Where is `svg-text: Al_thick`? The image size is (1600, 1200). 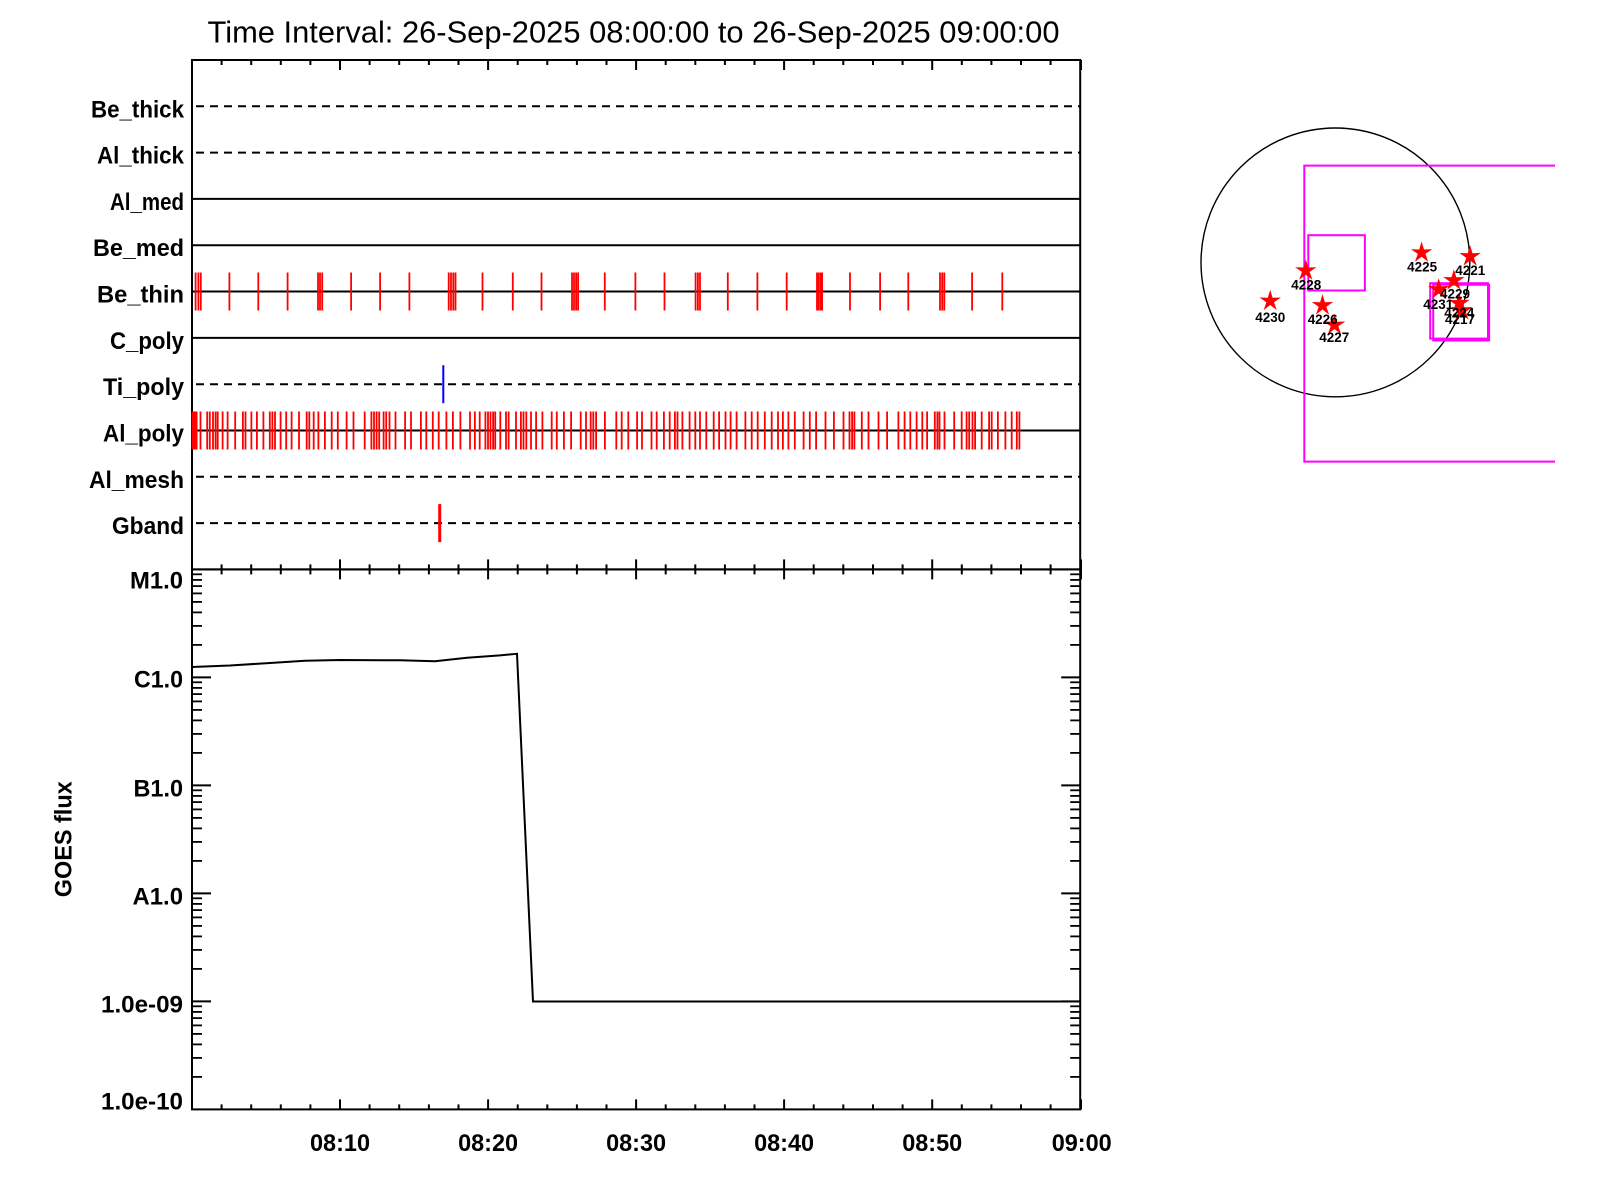 svg-text: Al_thick is located at coordinates (141, 156).